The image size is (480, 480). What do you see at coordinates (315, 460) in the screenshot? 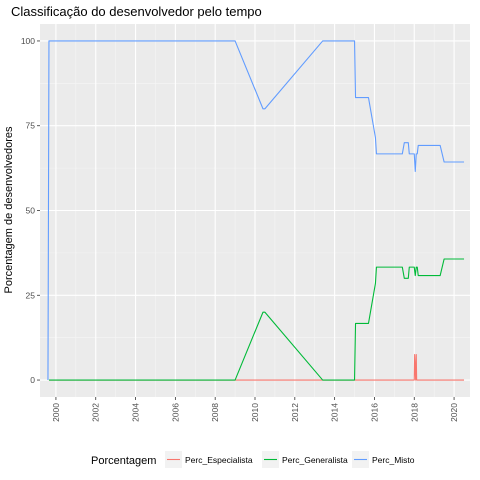
I see `legend-label: Perc_Generalista` at bounding box center [315, 460].